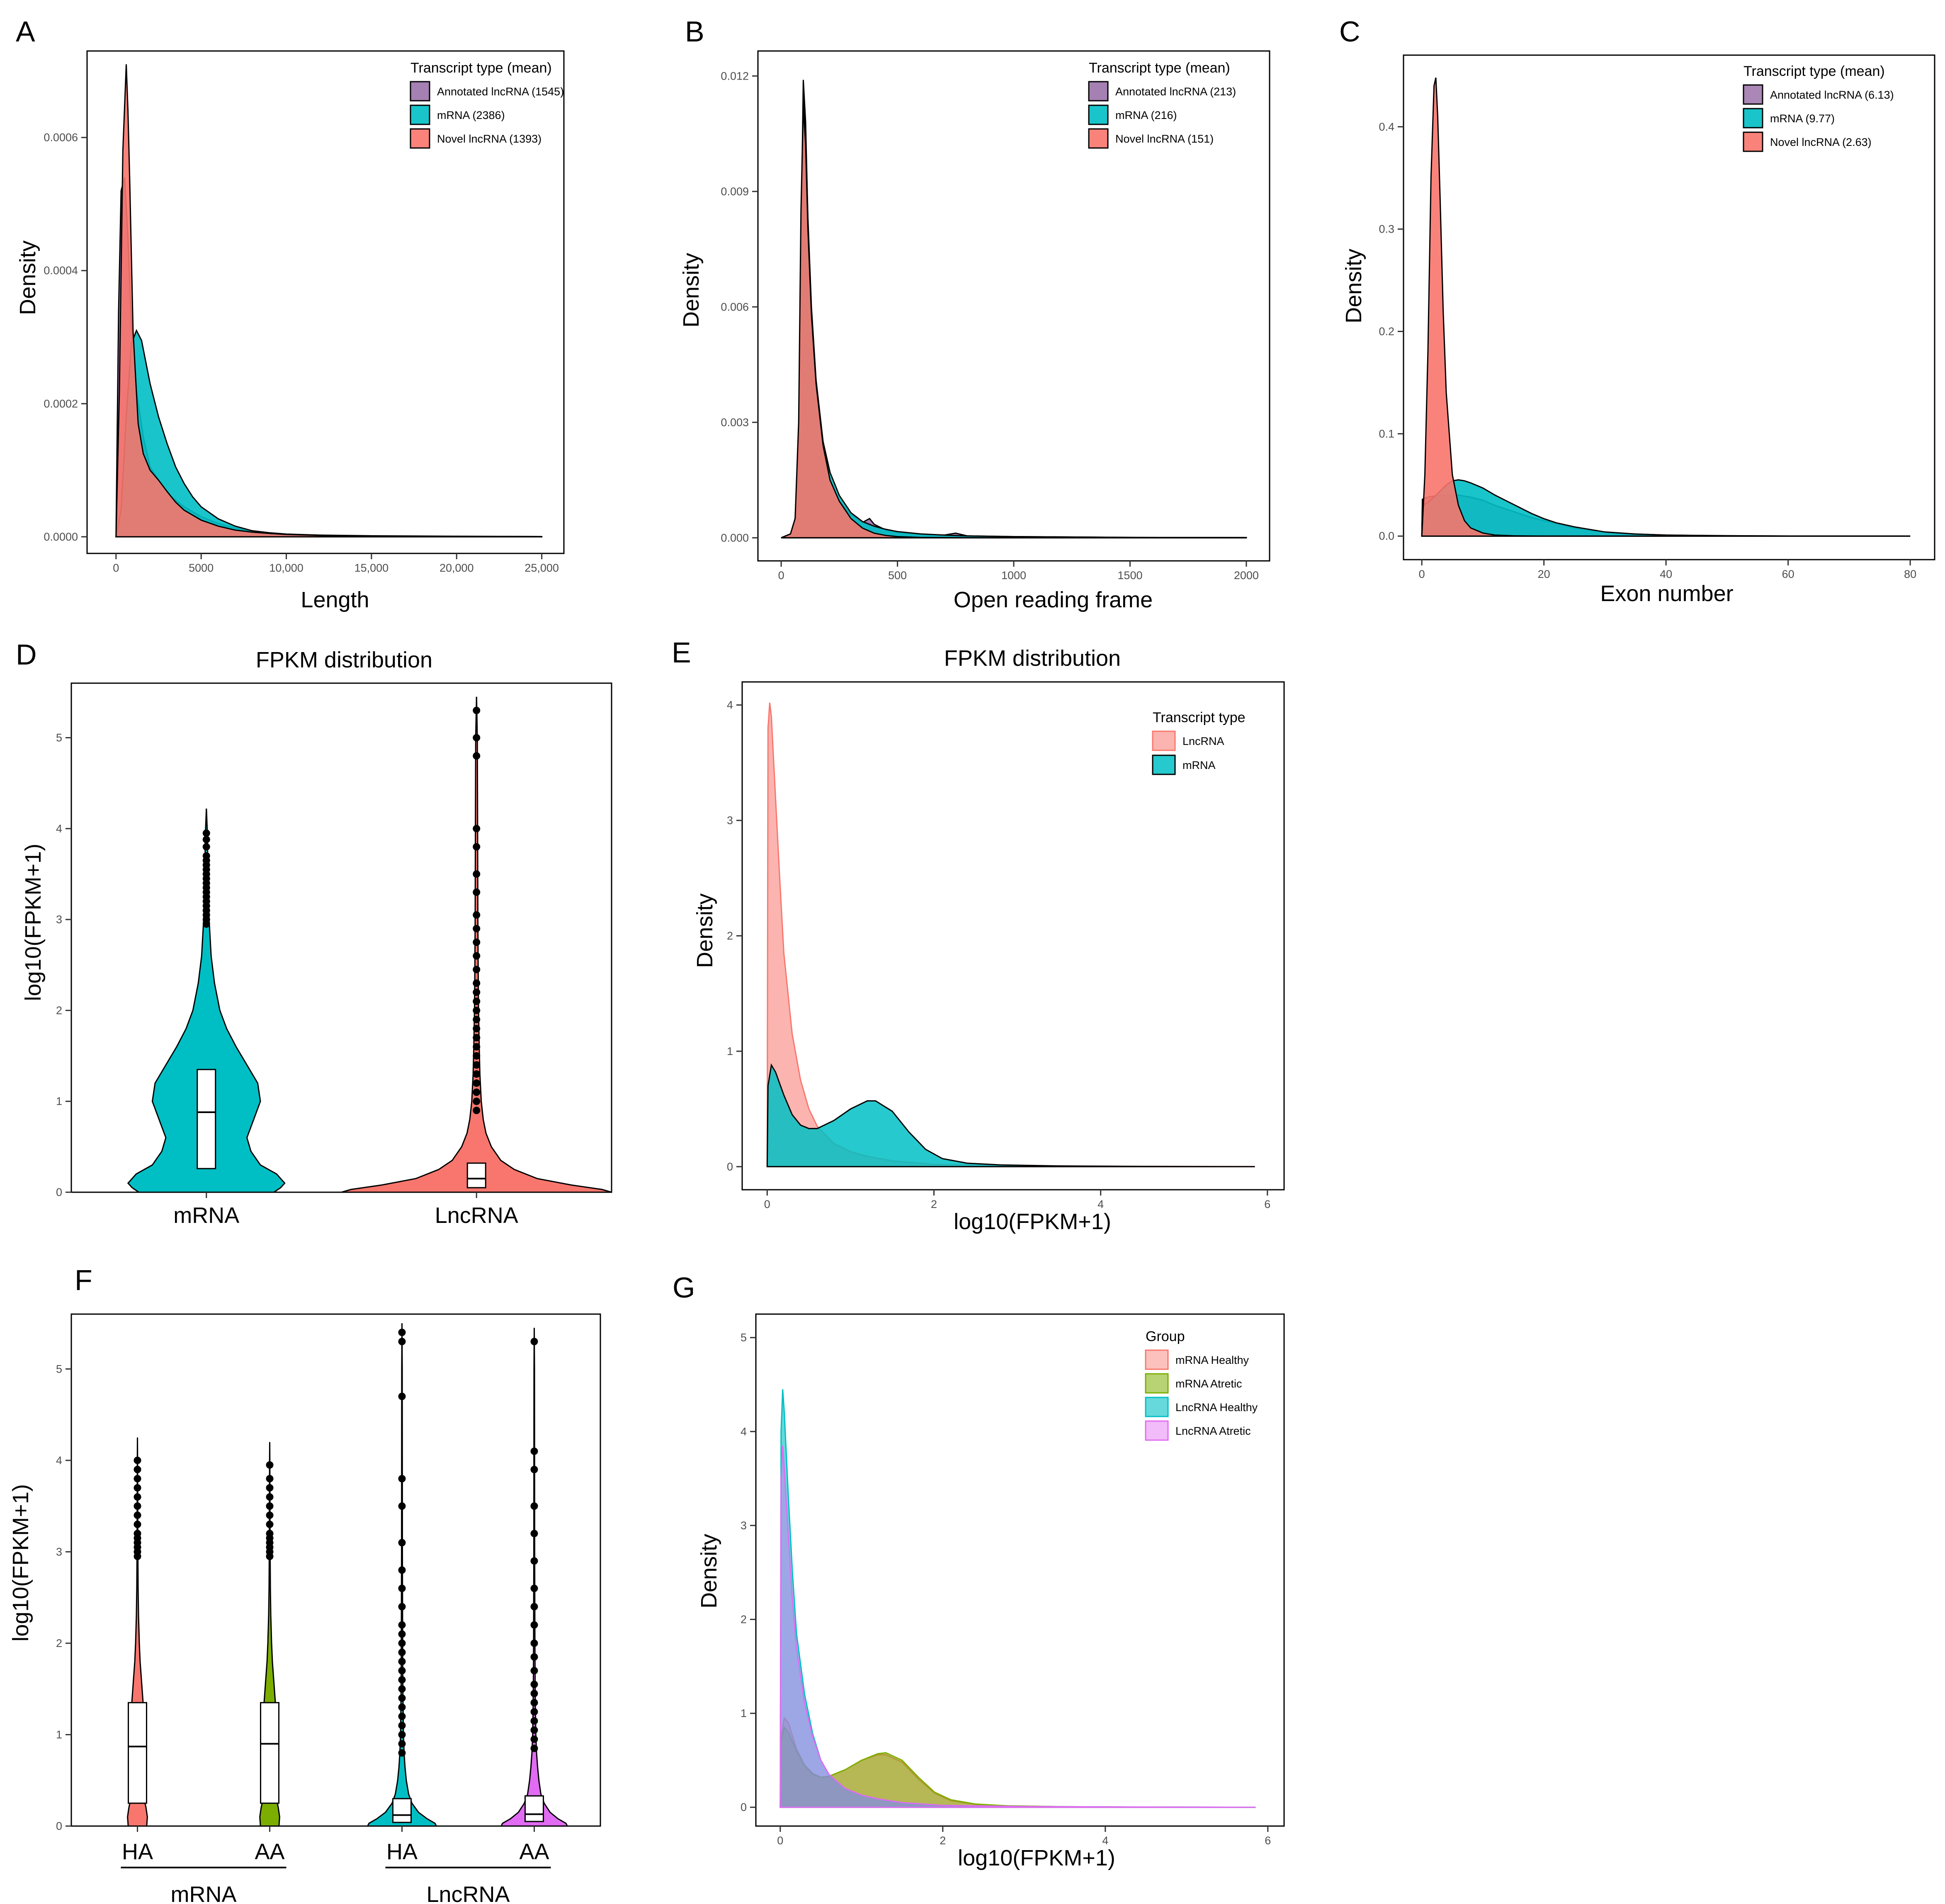 Image resolution: width=1945 pixels, height=1904 pixels. Describe the element at coordinates (201, 568) in the screenshot. I see `x-tick-label-a-1: 5000` at that location.